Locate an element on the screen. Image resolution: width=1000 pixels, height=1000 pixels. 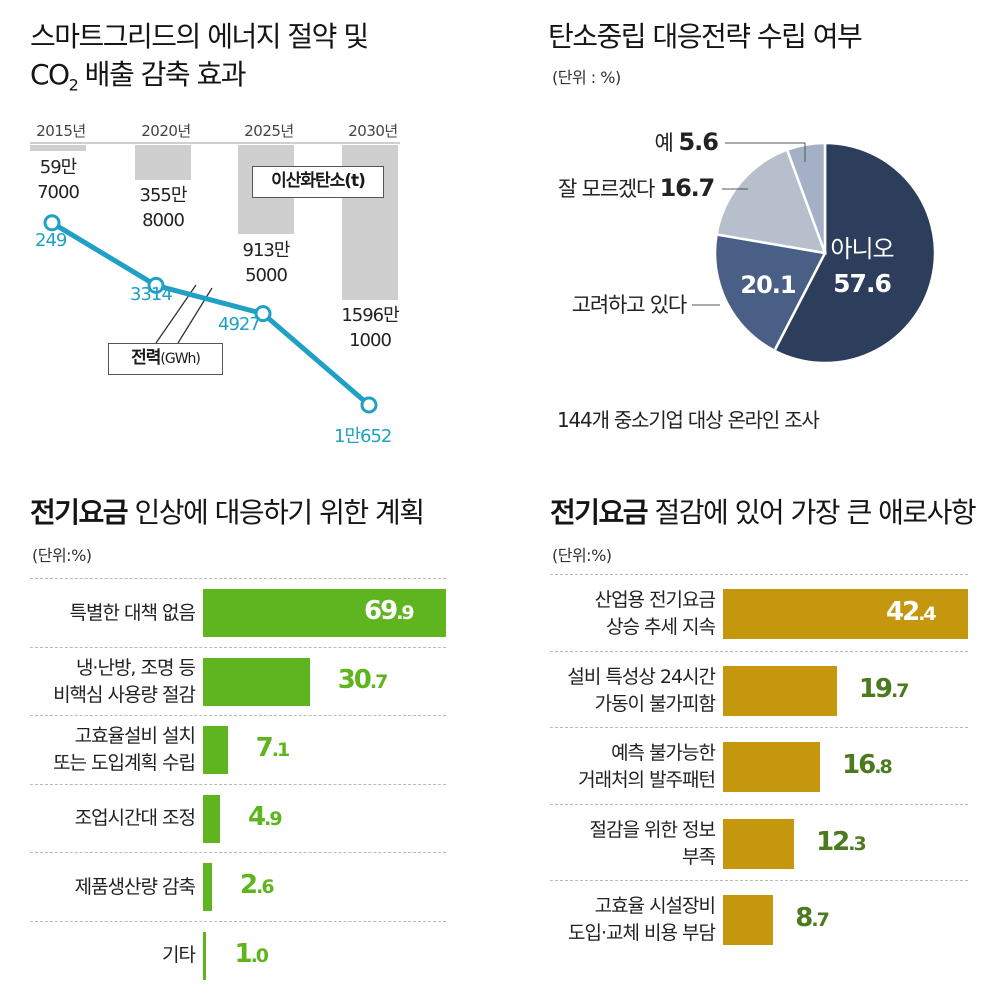
panel4-title-bold: 전기요금 is located at coordinates (599, 512).